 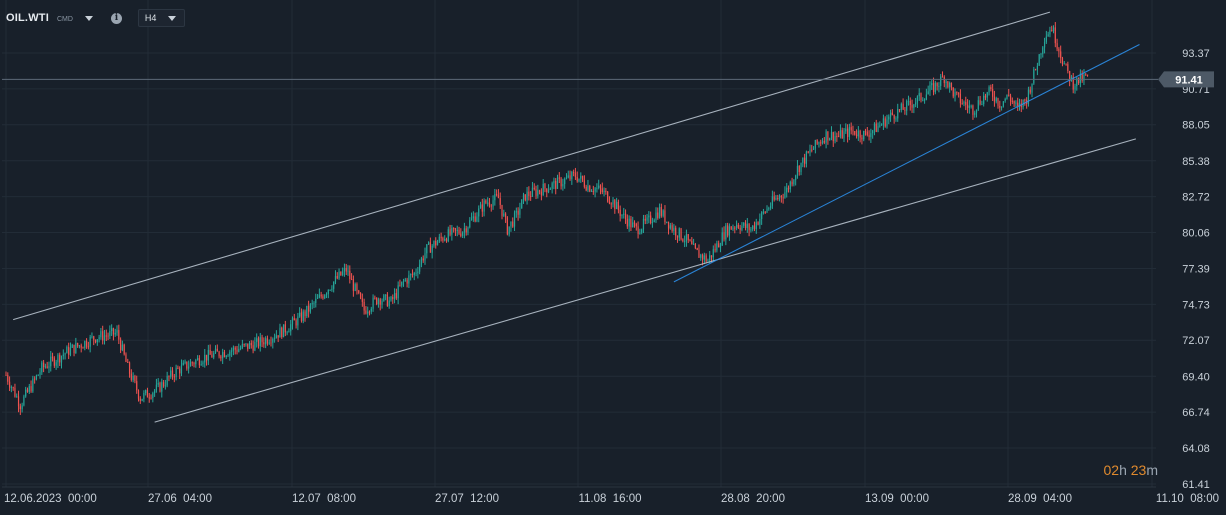 I want to click on y-tick-label: 61.41, so click(x=1196, y=485).